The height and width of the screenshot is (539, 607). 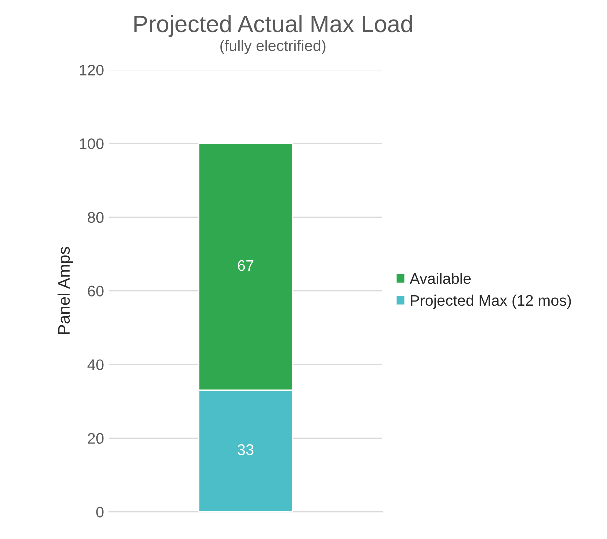 What do you see at coordinates (273, 47) in the screenshot?
I see `chart-subtitle: (fully electrified)` at bounding box center [273, 47].